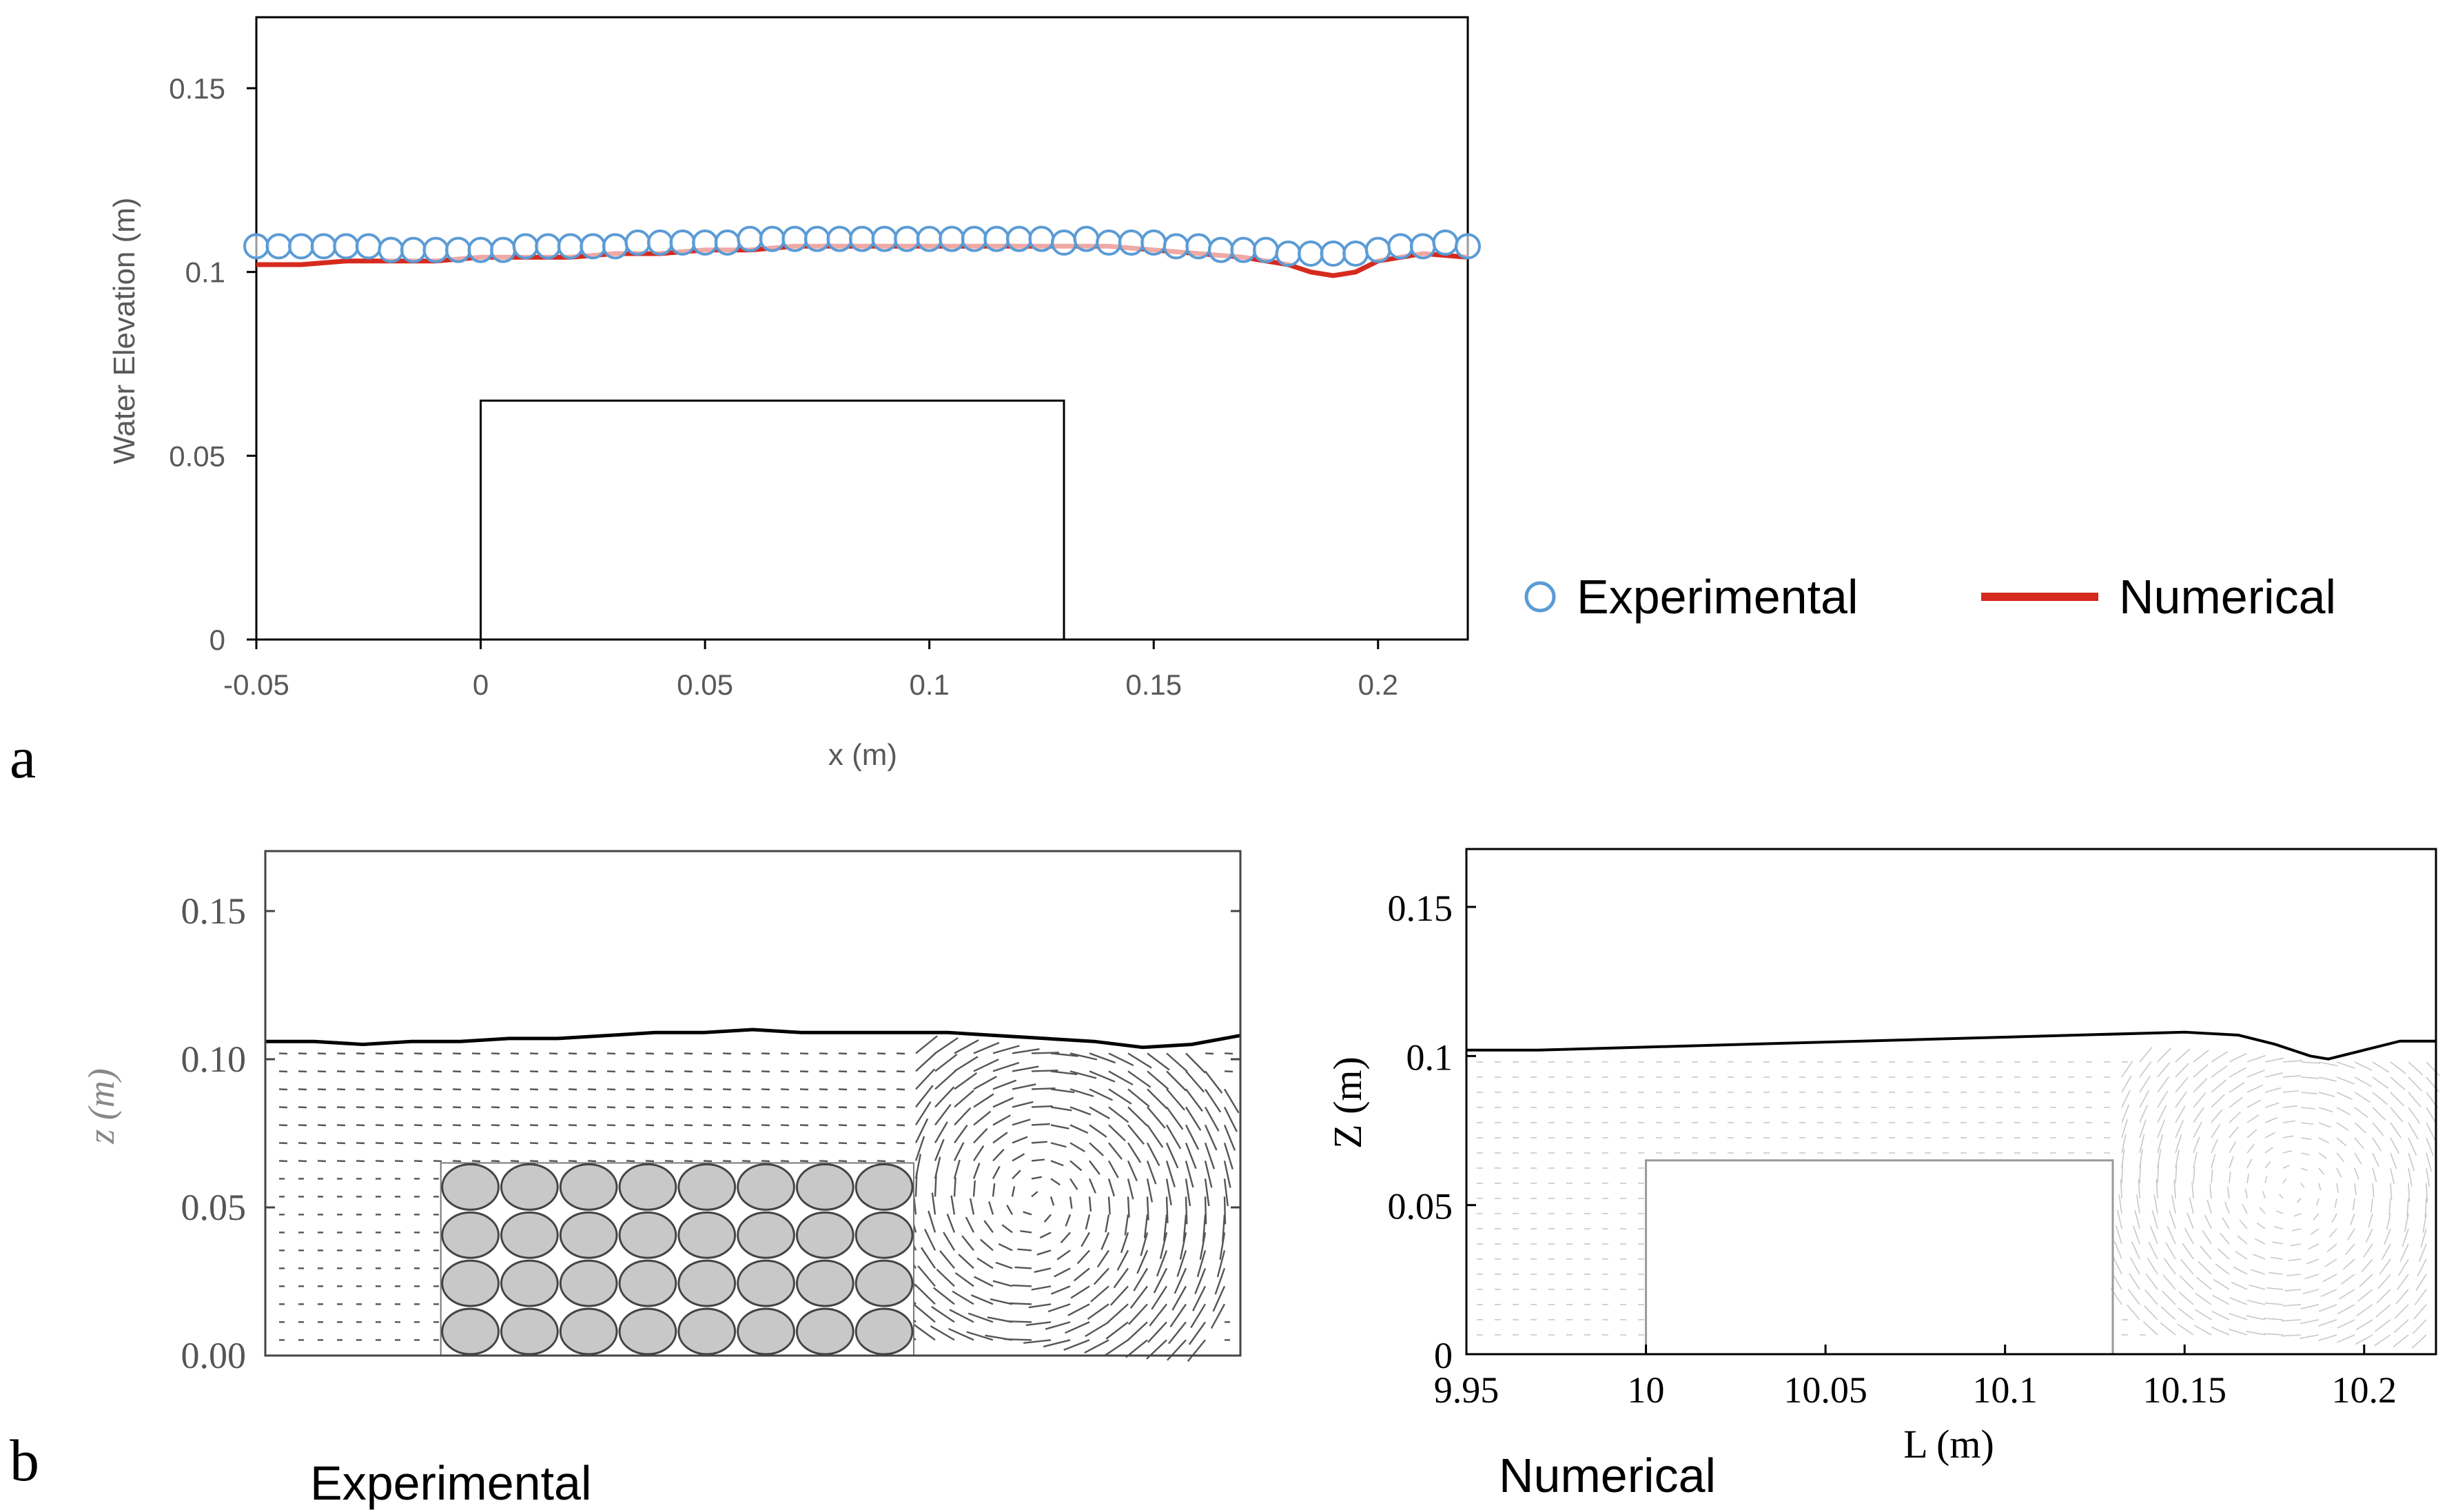  I want to click on chart-b-numerical-free-surface, so click(1951, 1045).